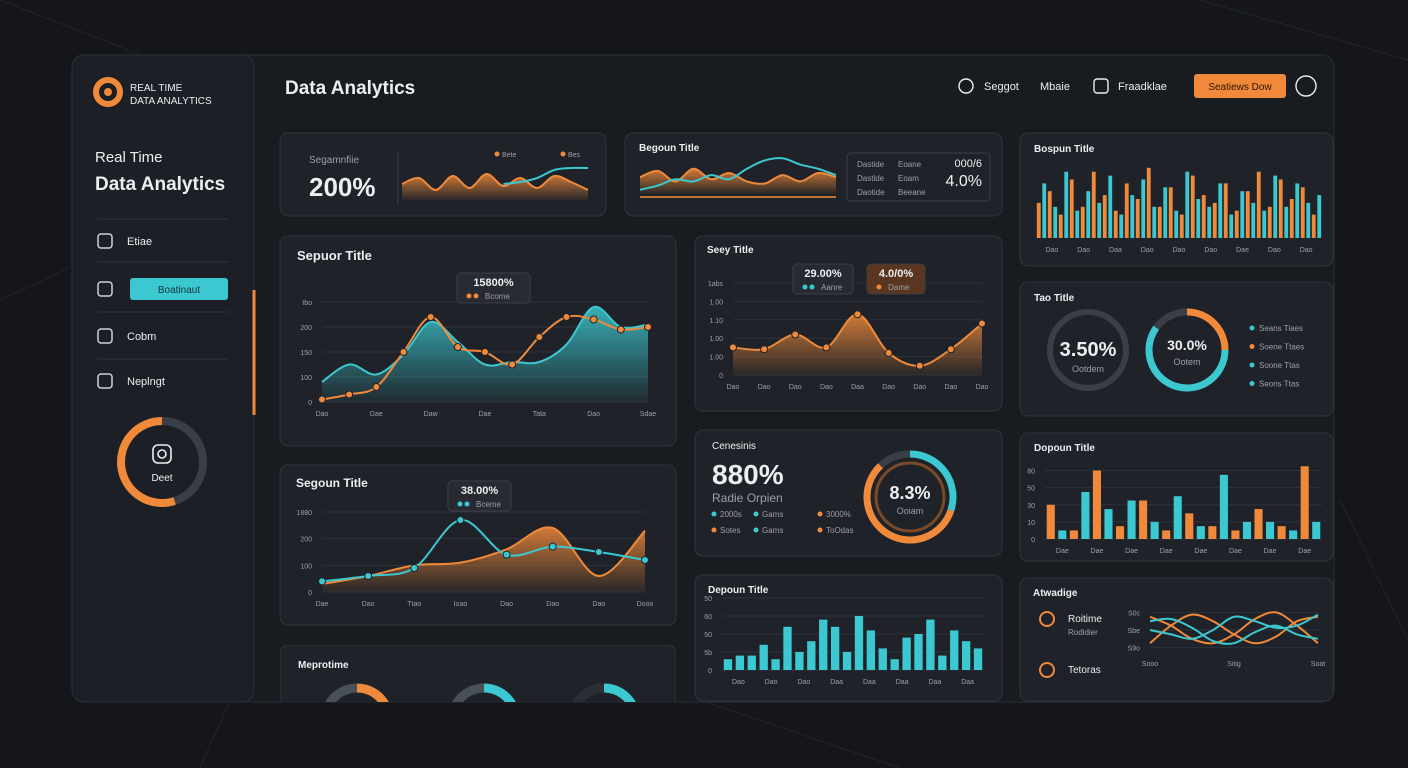 The height and width of the screenshot is (768, 1408). What do you see at coordinates (306, 353) in the screenshot?
I see `y-tick-label: 150` at bounding box center [306, 353].